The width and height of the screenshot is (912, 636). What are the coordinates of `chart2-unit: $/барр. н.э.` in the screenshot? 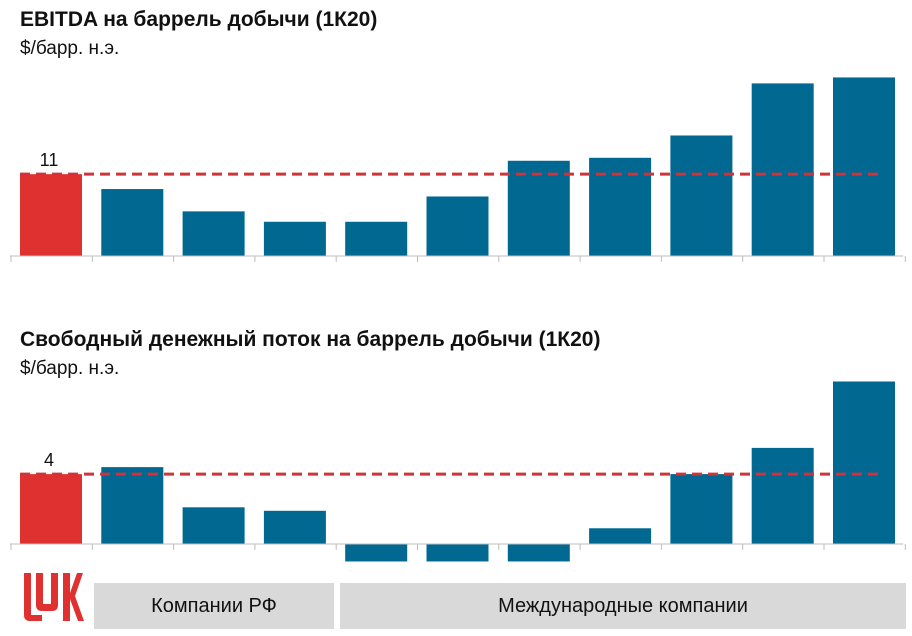 It's located at (70, 368).